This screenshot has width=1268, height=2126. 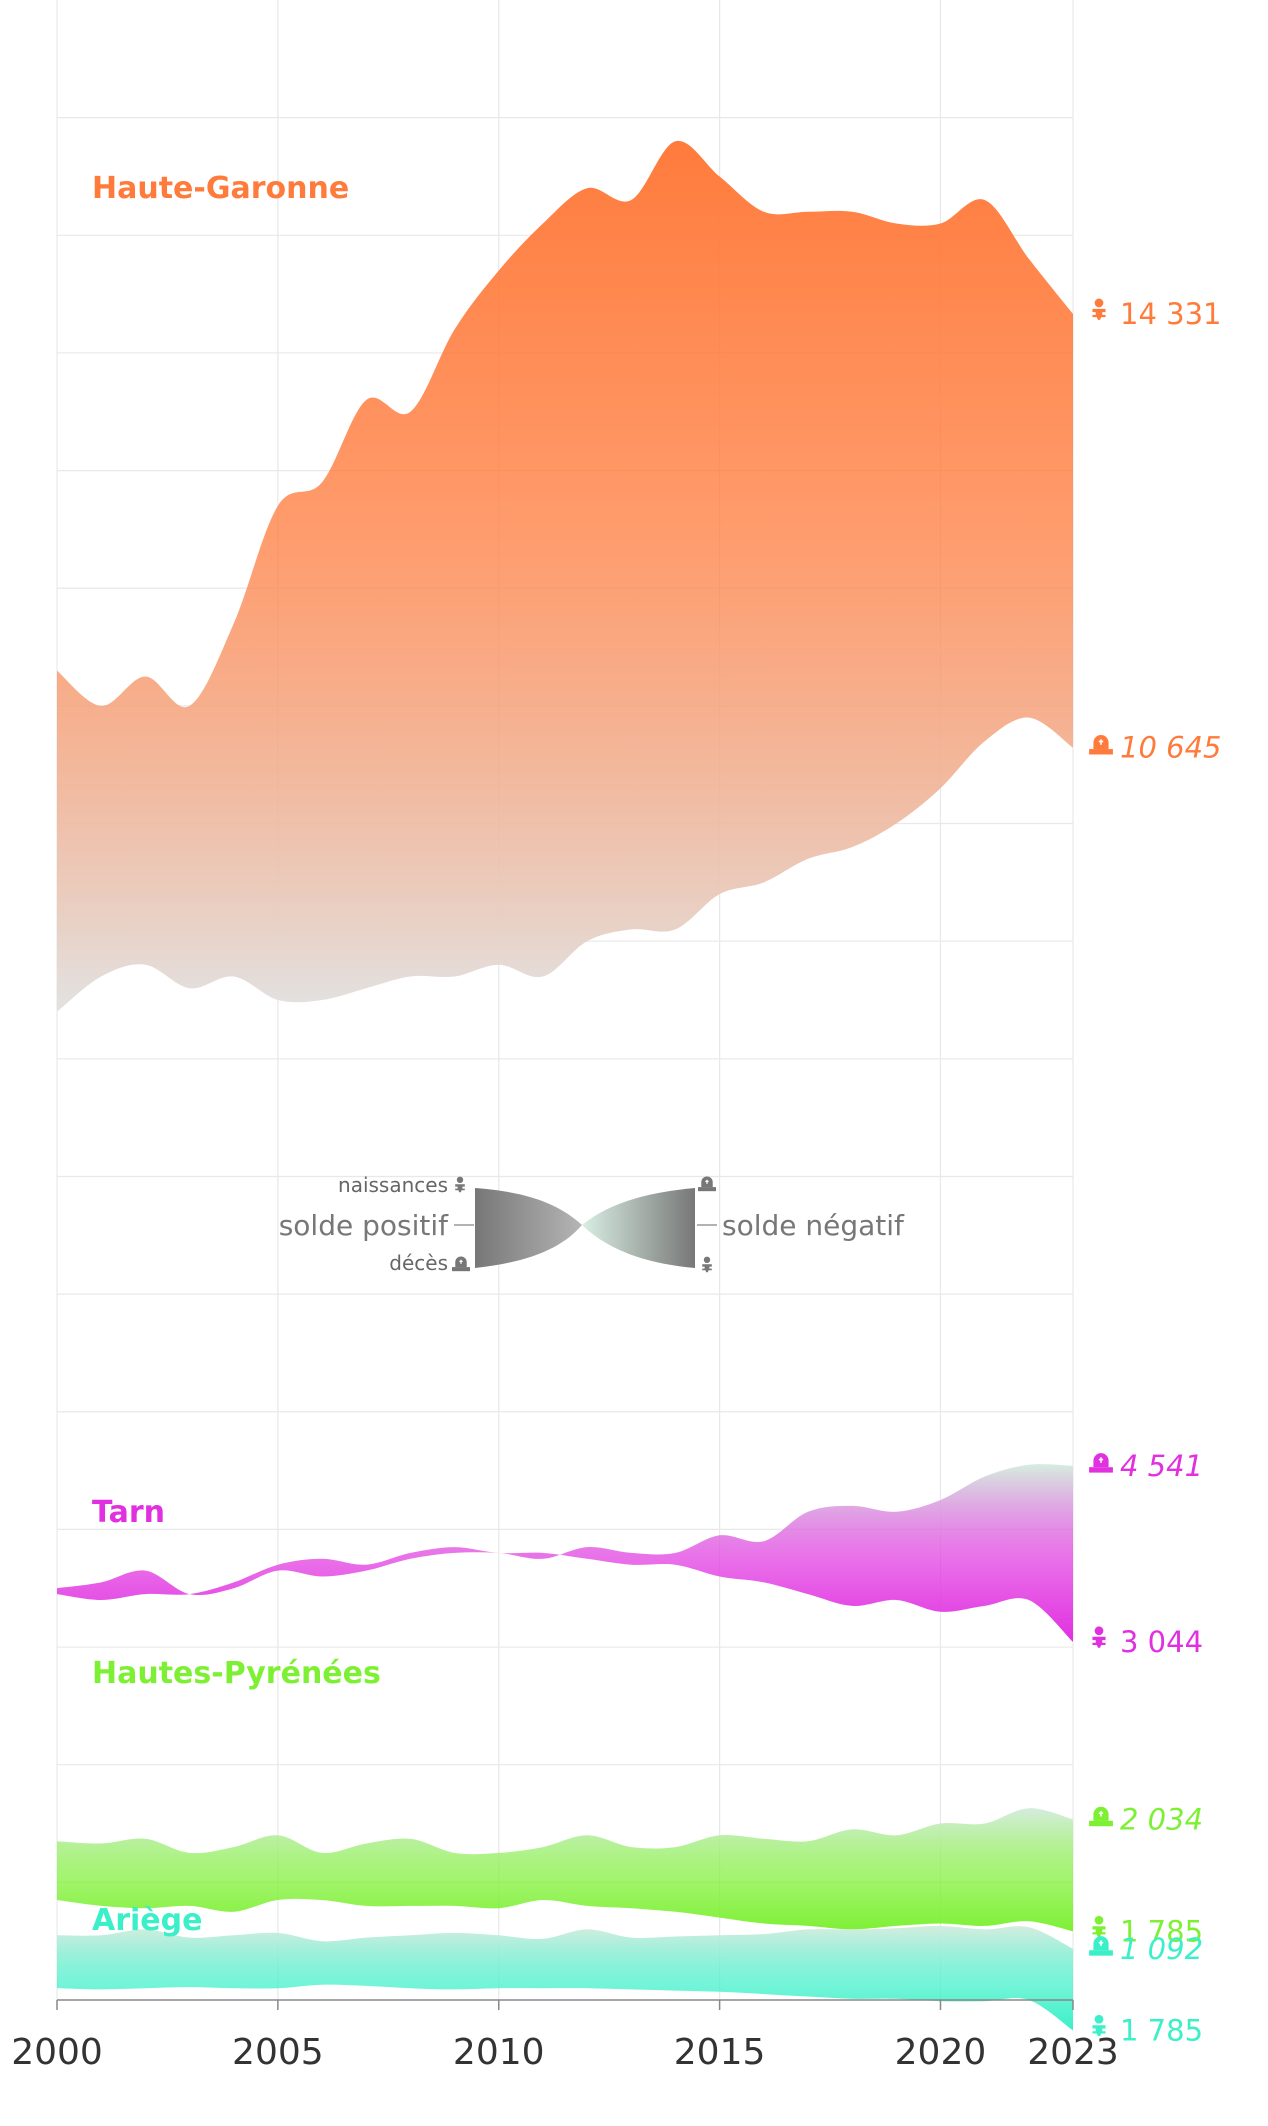 What do you see at coordinates (57, 2052) in the screenshot?
I see `x-tick-label: 2000` at bounding box center [57, 2052].